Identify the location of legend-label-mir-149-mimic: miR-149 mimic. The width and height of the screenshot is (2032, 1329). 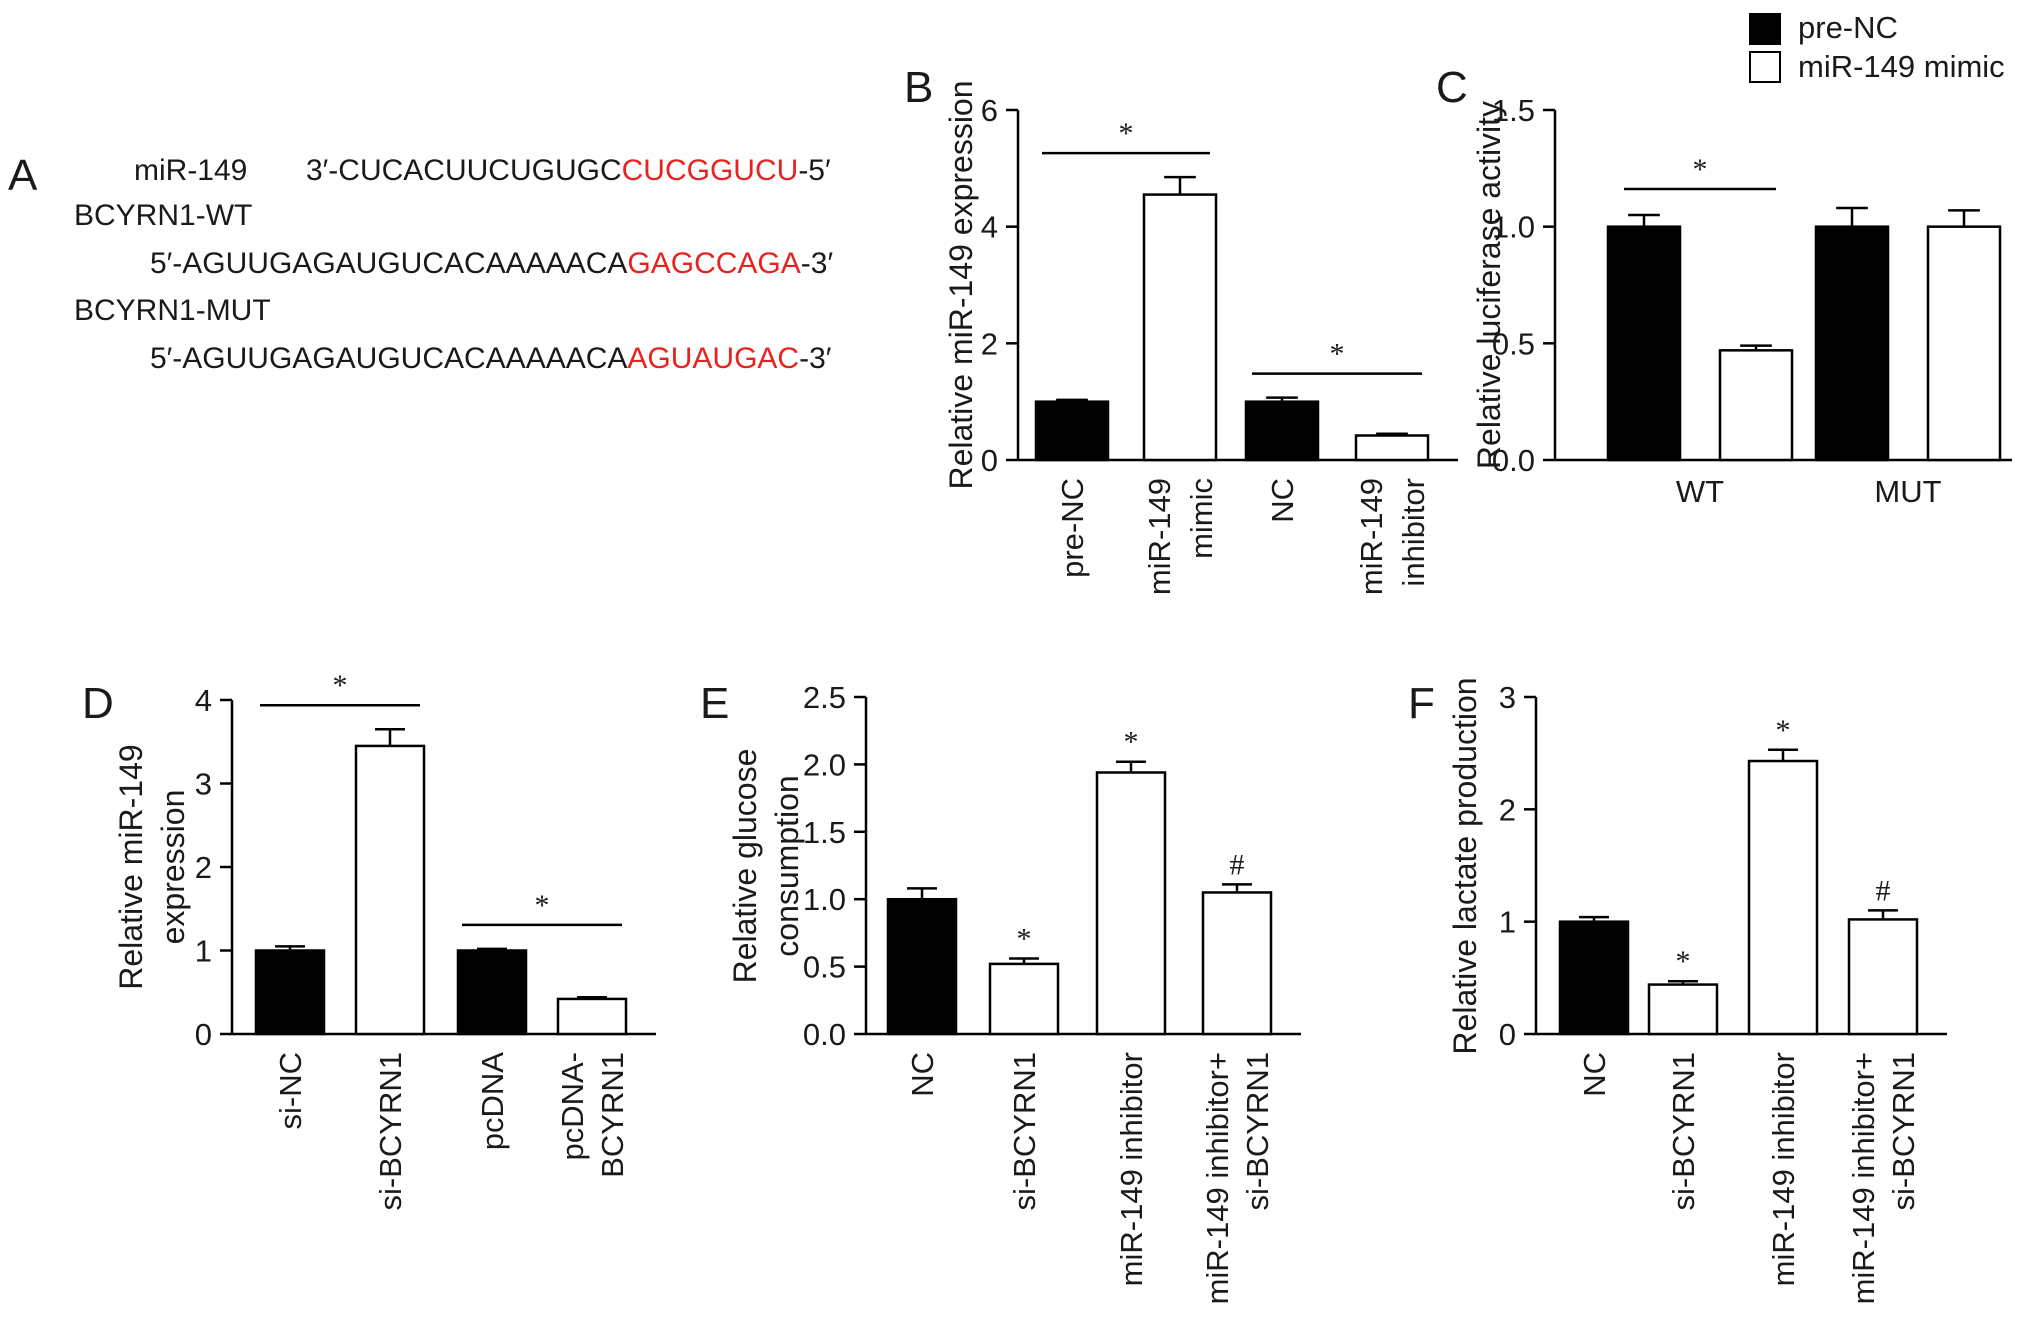
(1901, 66).